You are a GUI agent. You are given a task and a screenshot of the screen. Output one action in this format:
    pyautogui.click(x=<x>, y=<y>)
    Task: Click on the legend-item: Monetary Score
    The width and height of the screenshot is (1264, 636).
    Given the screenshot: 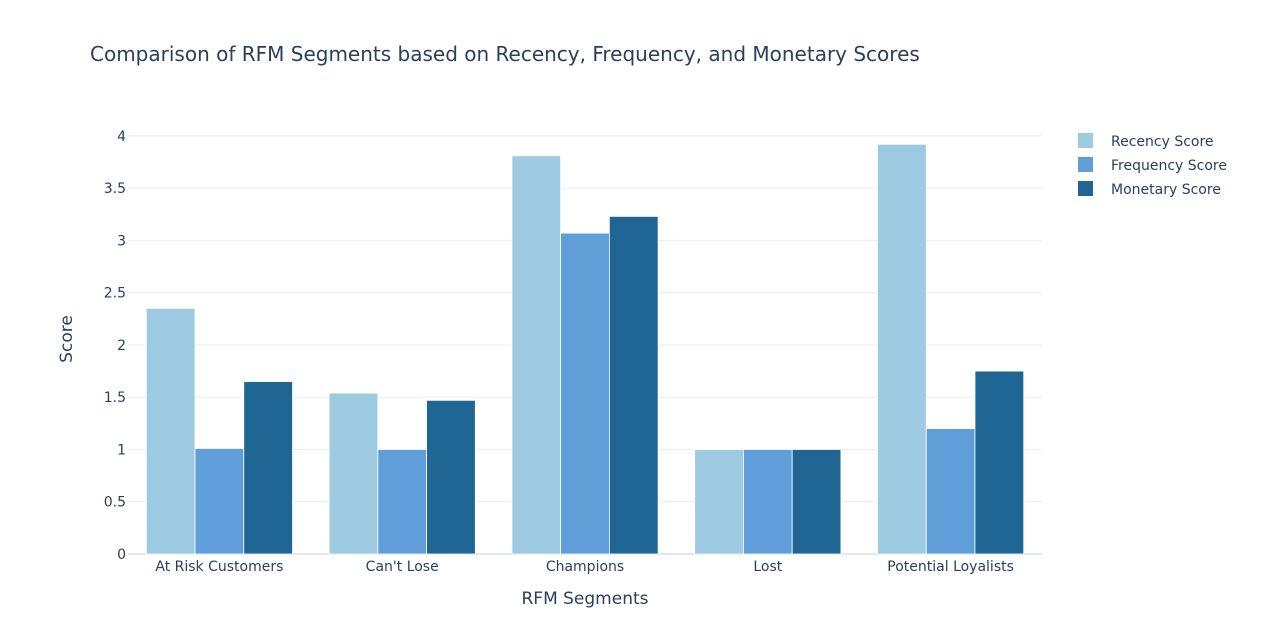 What is the action you would take?
    pyautogui.click(x=1149, y=189)
    